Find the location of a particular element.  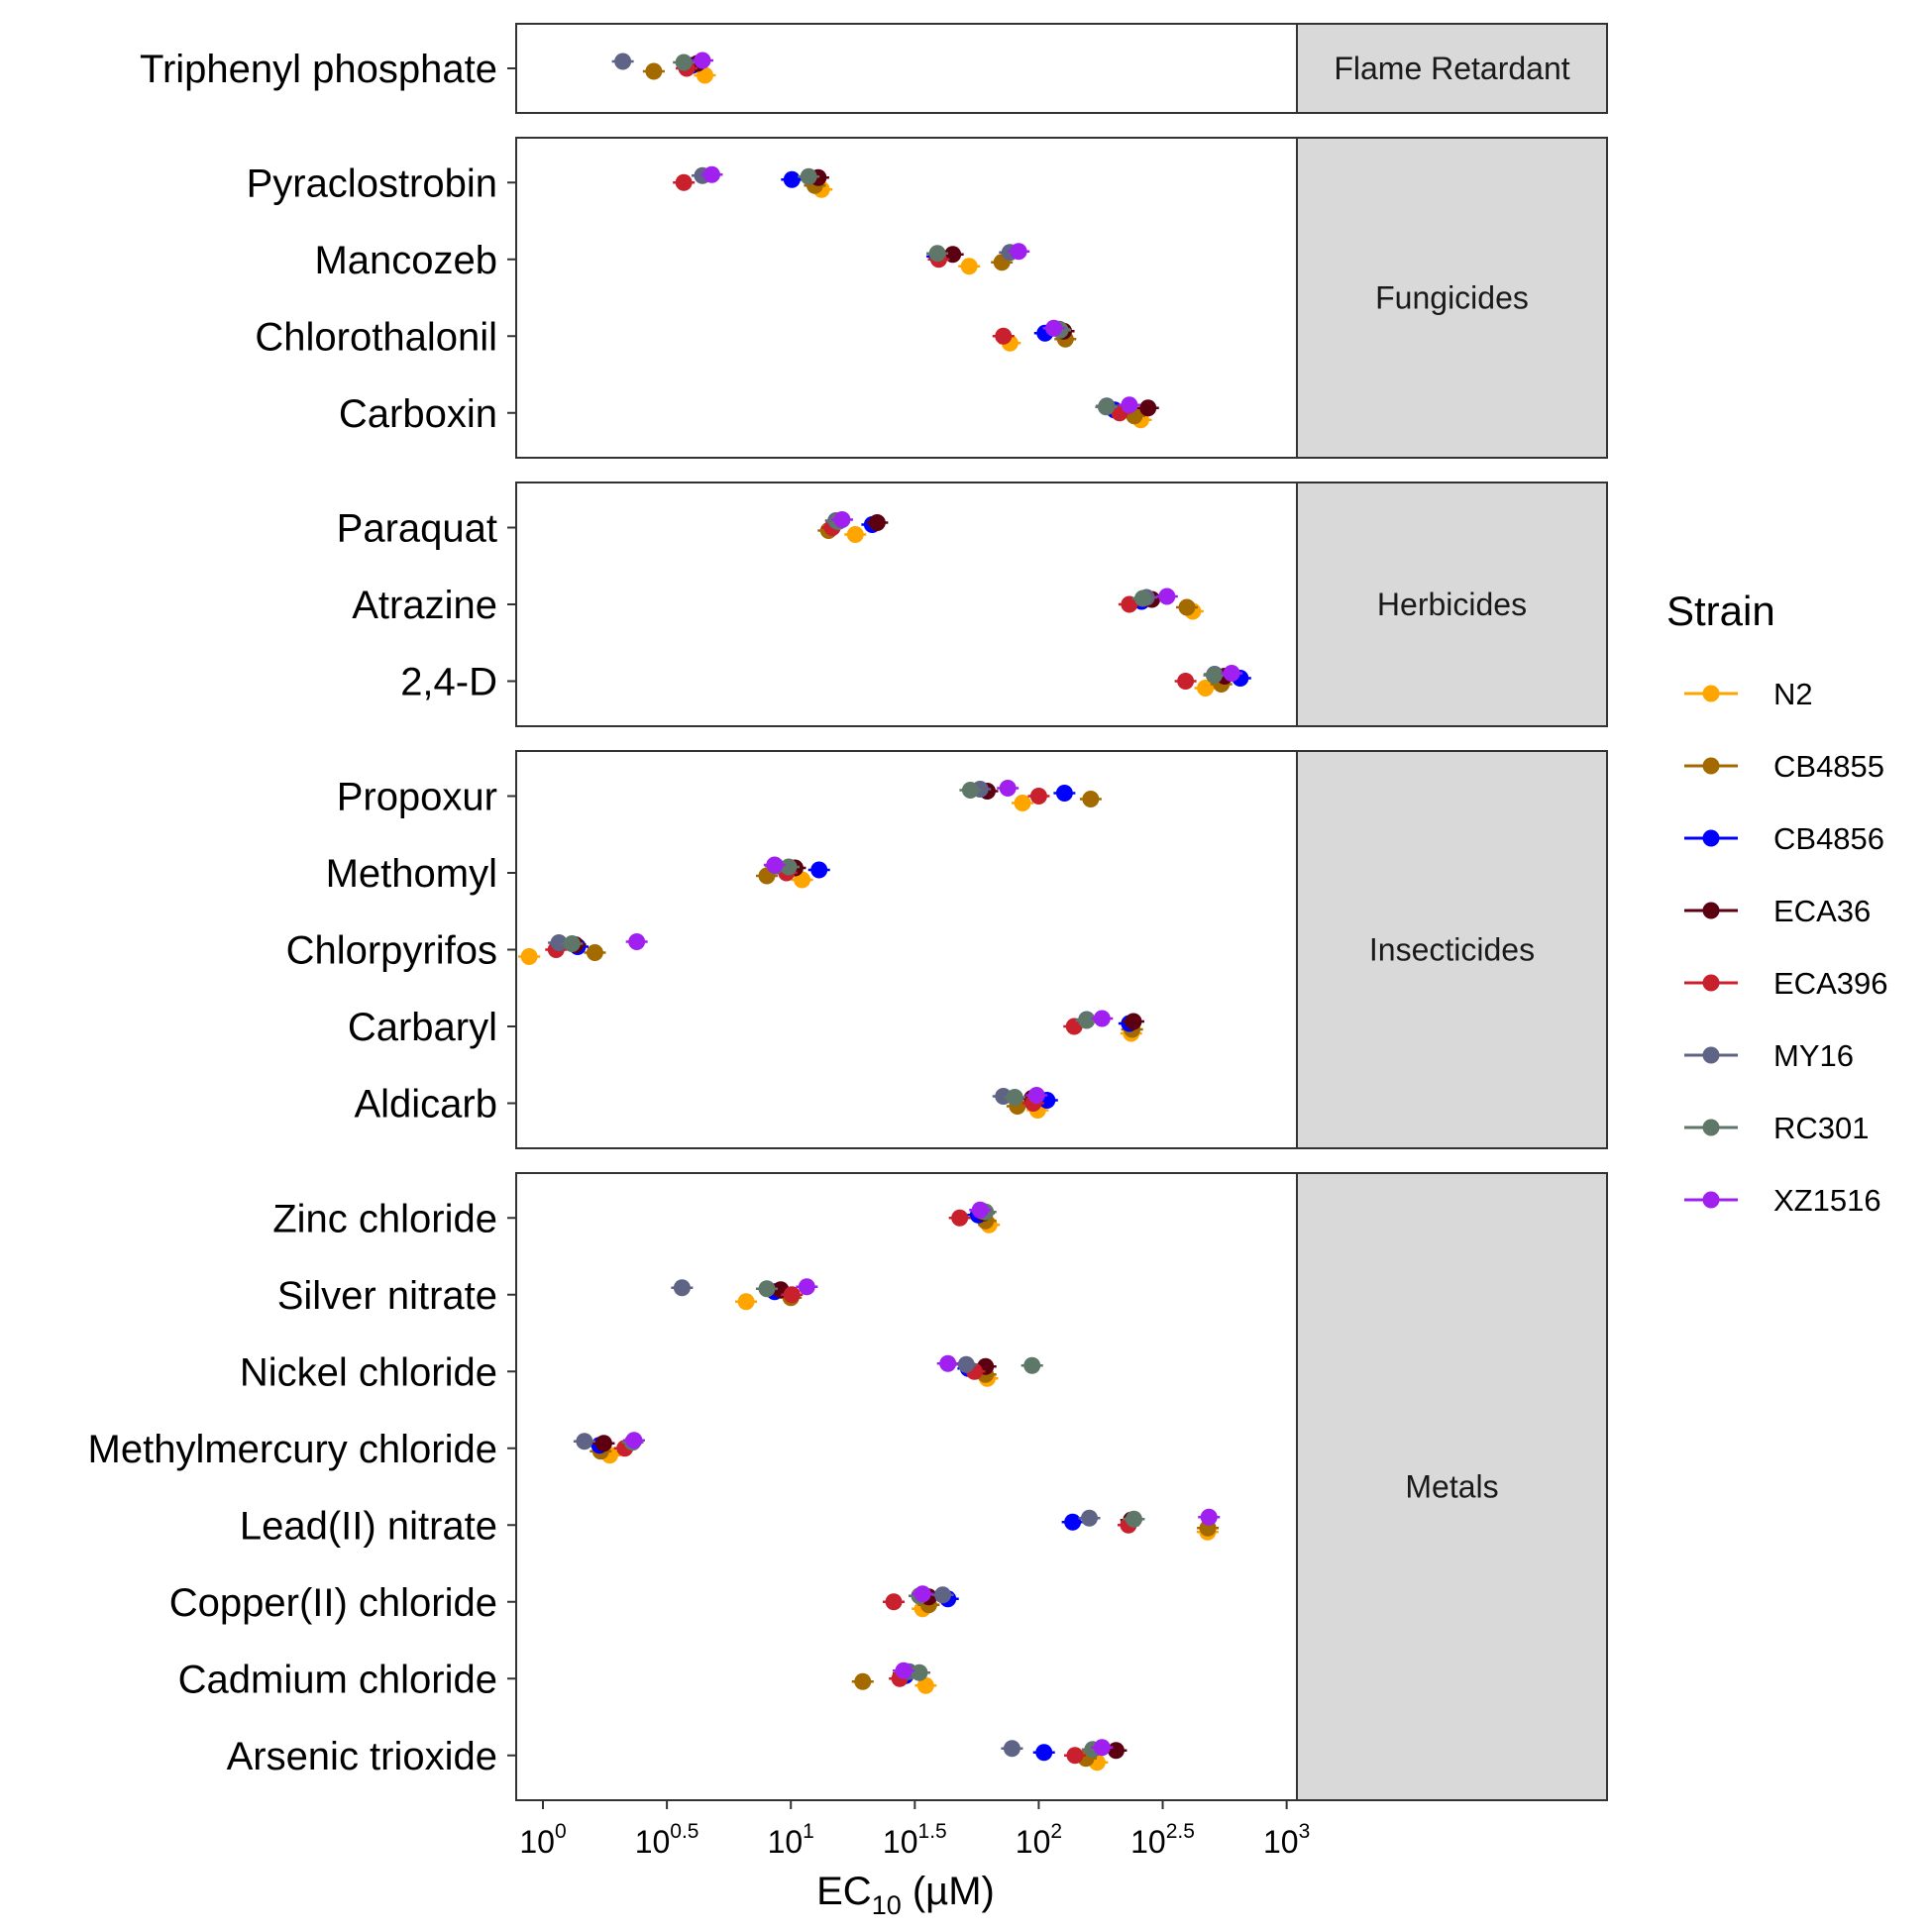

y-tick-label: Mancozeb is located at coordinates (406, 260).